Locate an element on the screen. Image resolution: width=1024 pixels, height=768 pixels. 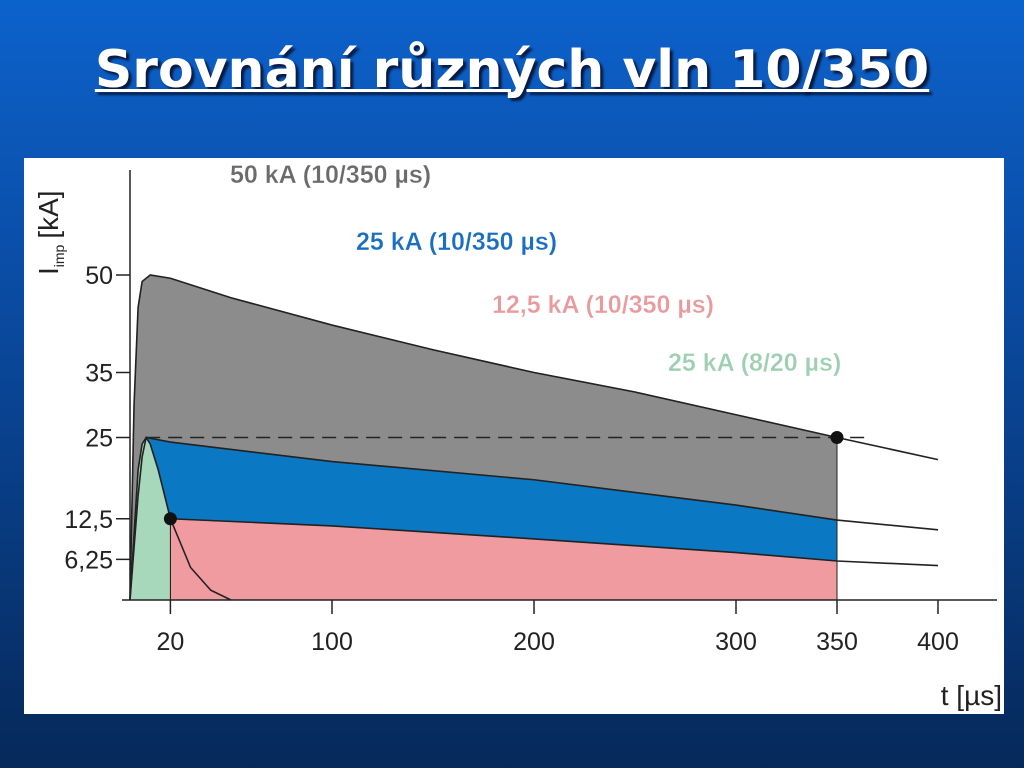
x-tick-label: 300 is located at coordinates (736, 642).